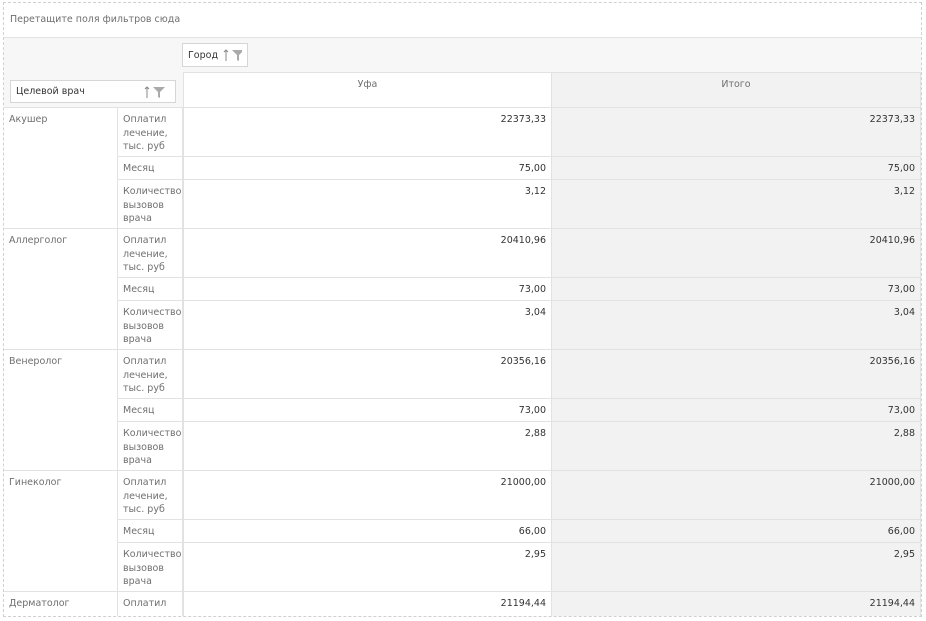  I want to click on column-header: Уфа, so click(367, 90).